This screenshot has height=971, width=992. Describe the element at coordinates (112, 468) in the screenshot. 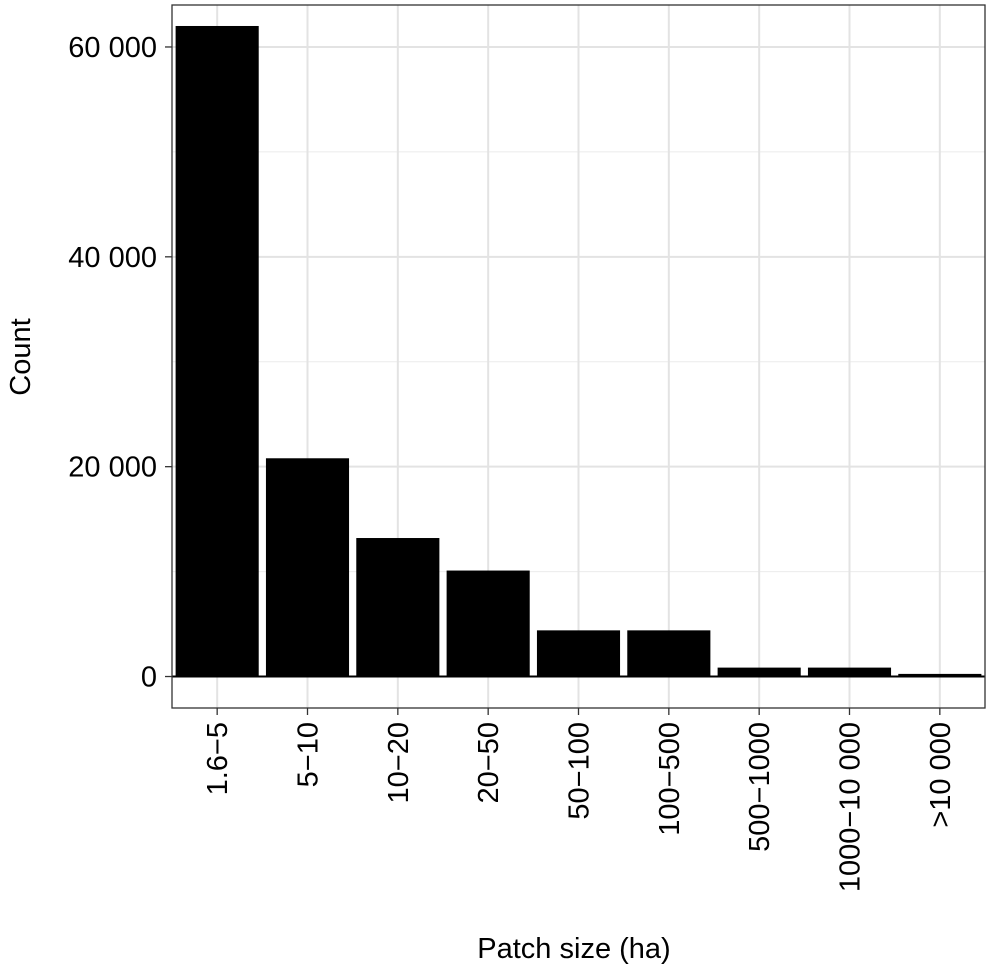

I see `y-tick-label: 20 000` at that location.